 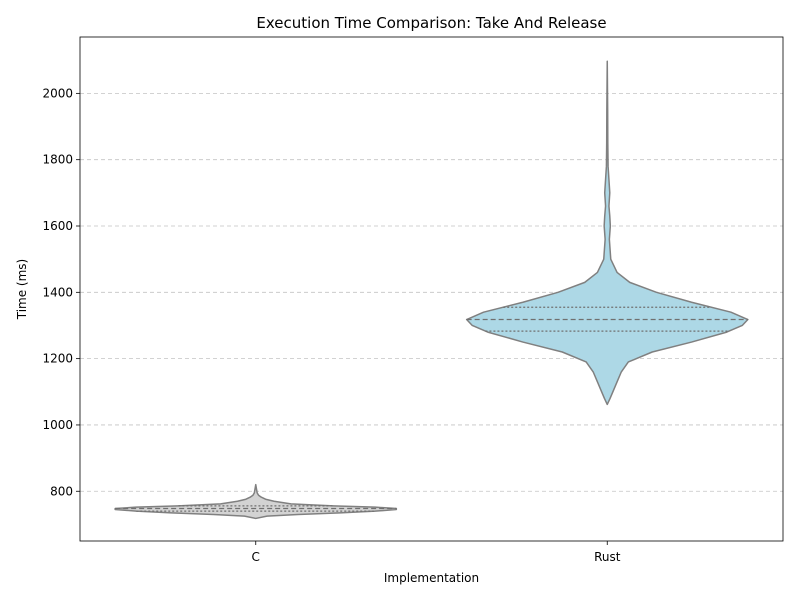 What do you see at coordinates (57, 160) in the screenshot?
I see `y-tick-label: 1800` at bounding box center [57, 160].